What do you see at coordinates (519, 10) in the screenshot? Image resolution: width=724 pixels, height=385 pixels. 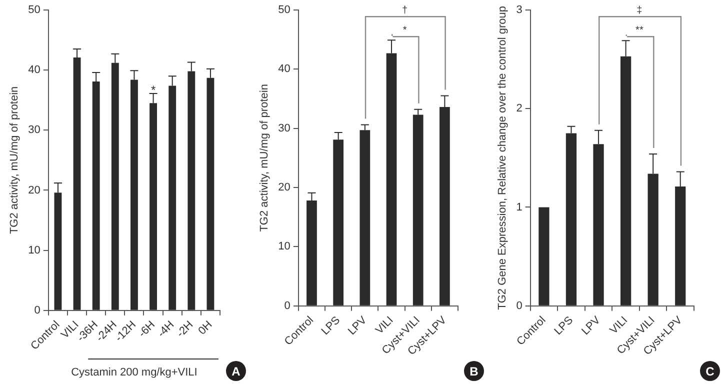 I see `y-tick-label: 3` at bounding box center [519, 10].